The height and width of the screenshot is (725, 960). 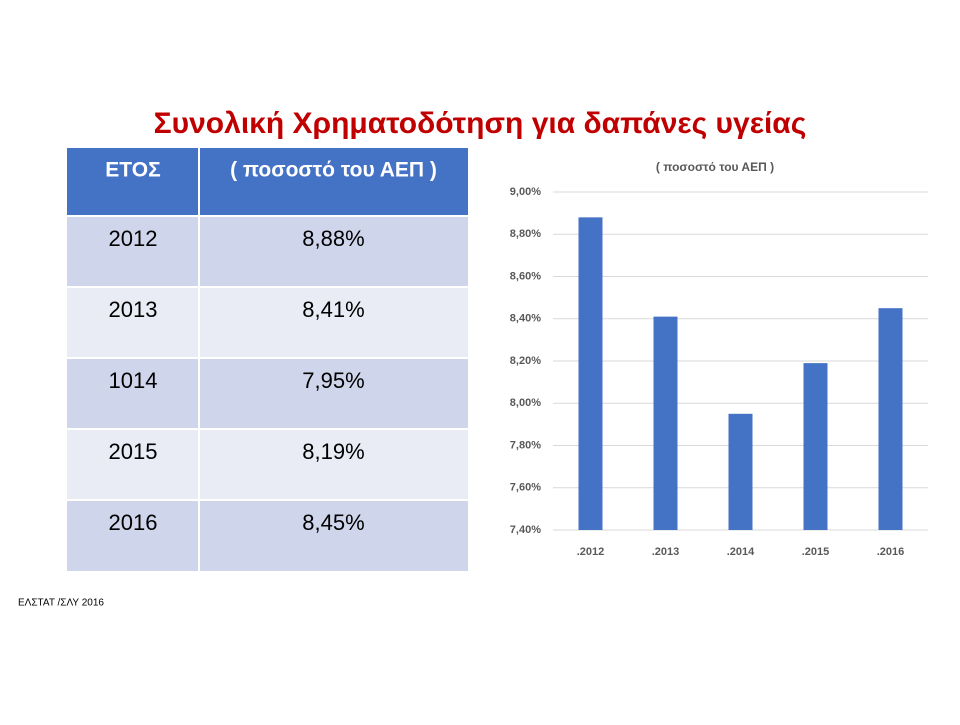 What do you see at coordinates (525, 276) in the screenshot?
I see `y-tick-label: 8,60%` at bounding box center [525, 276].